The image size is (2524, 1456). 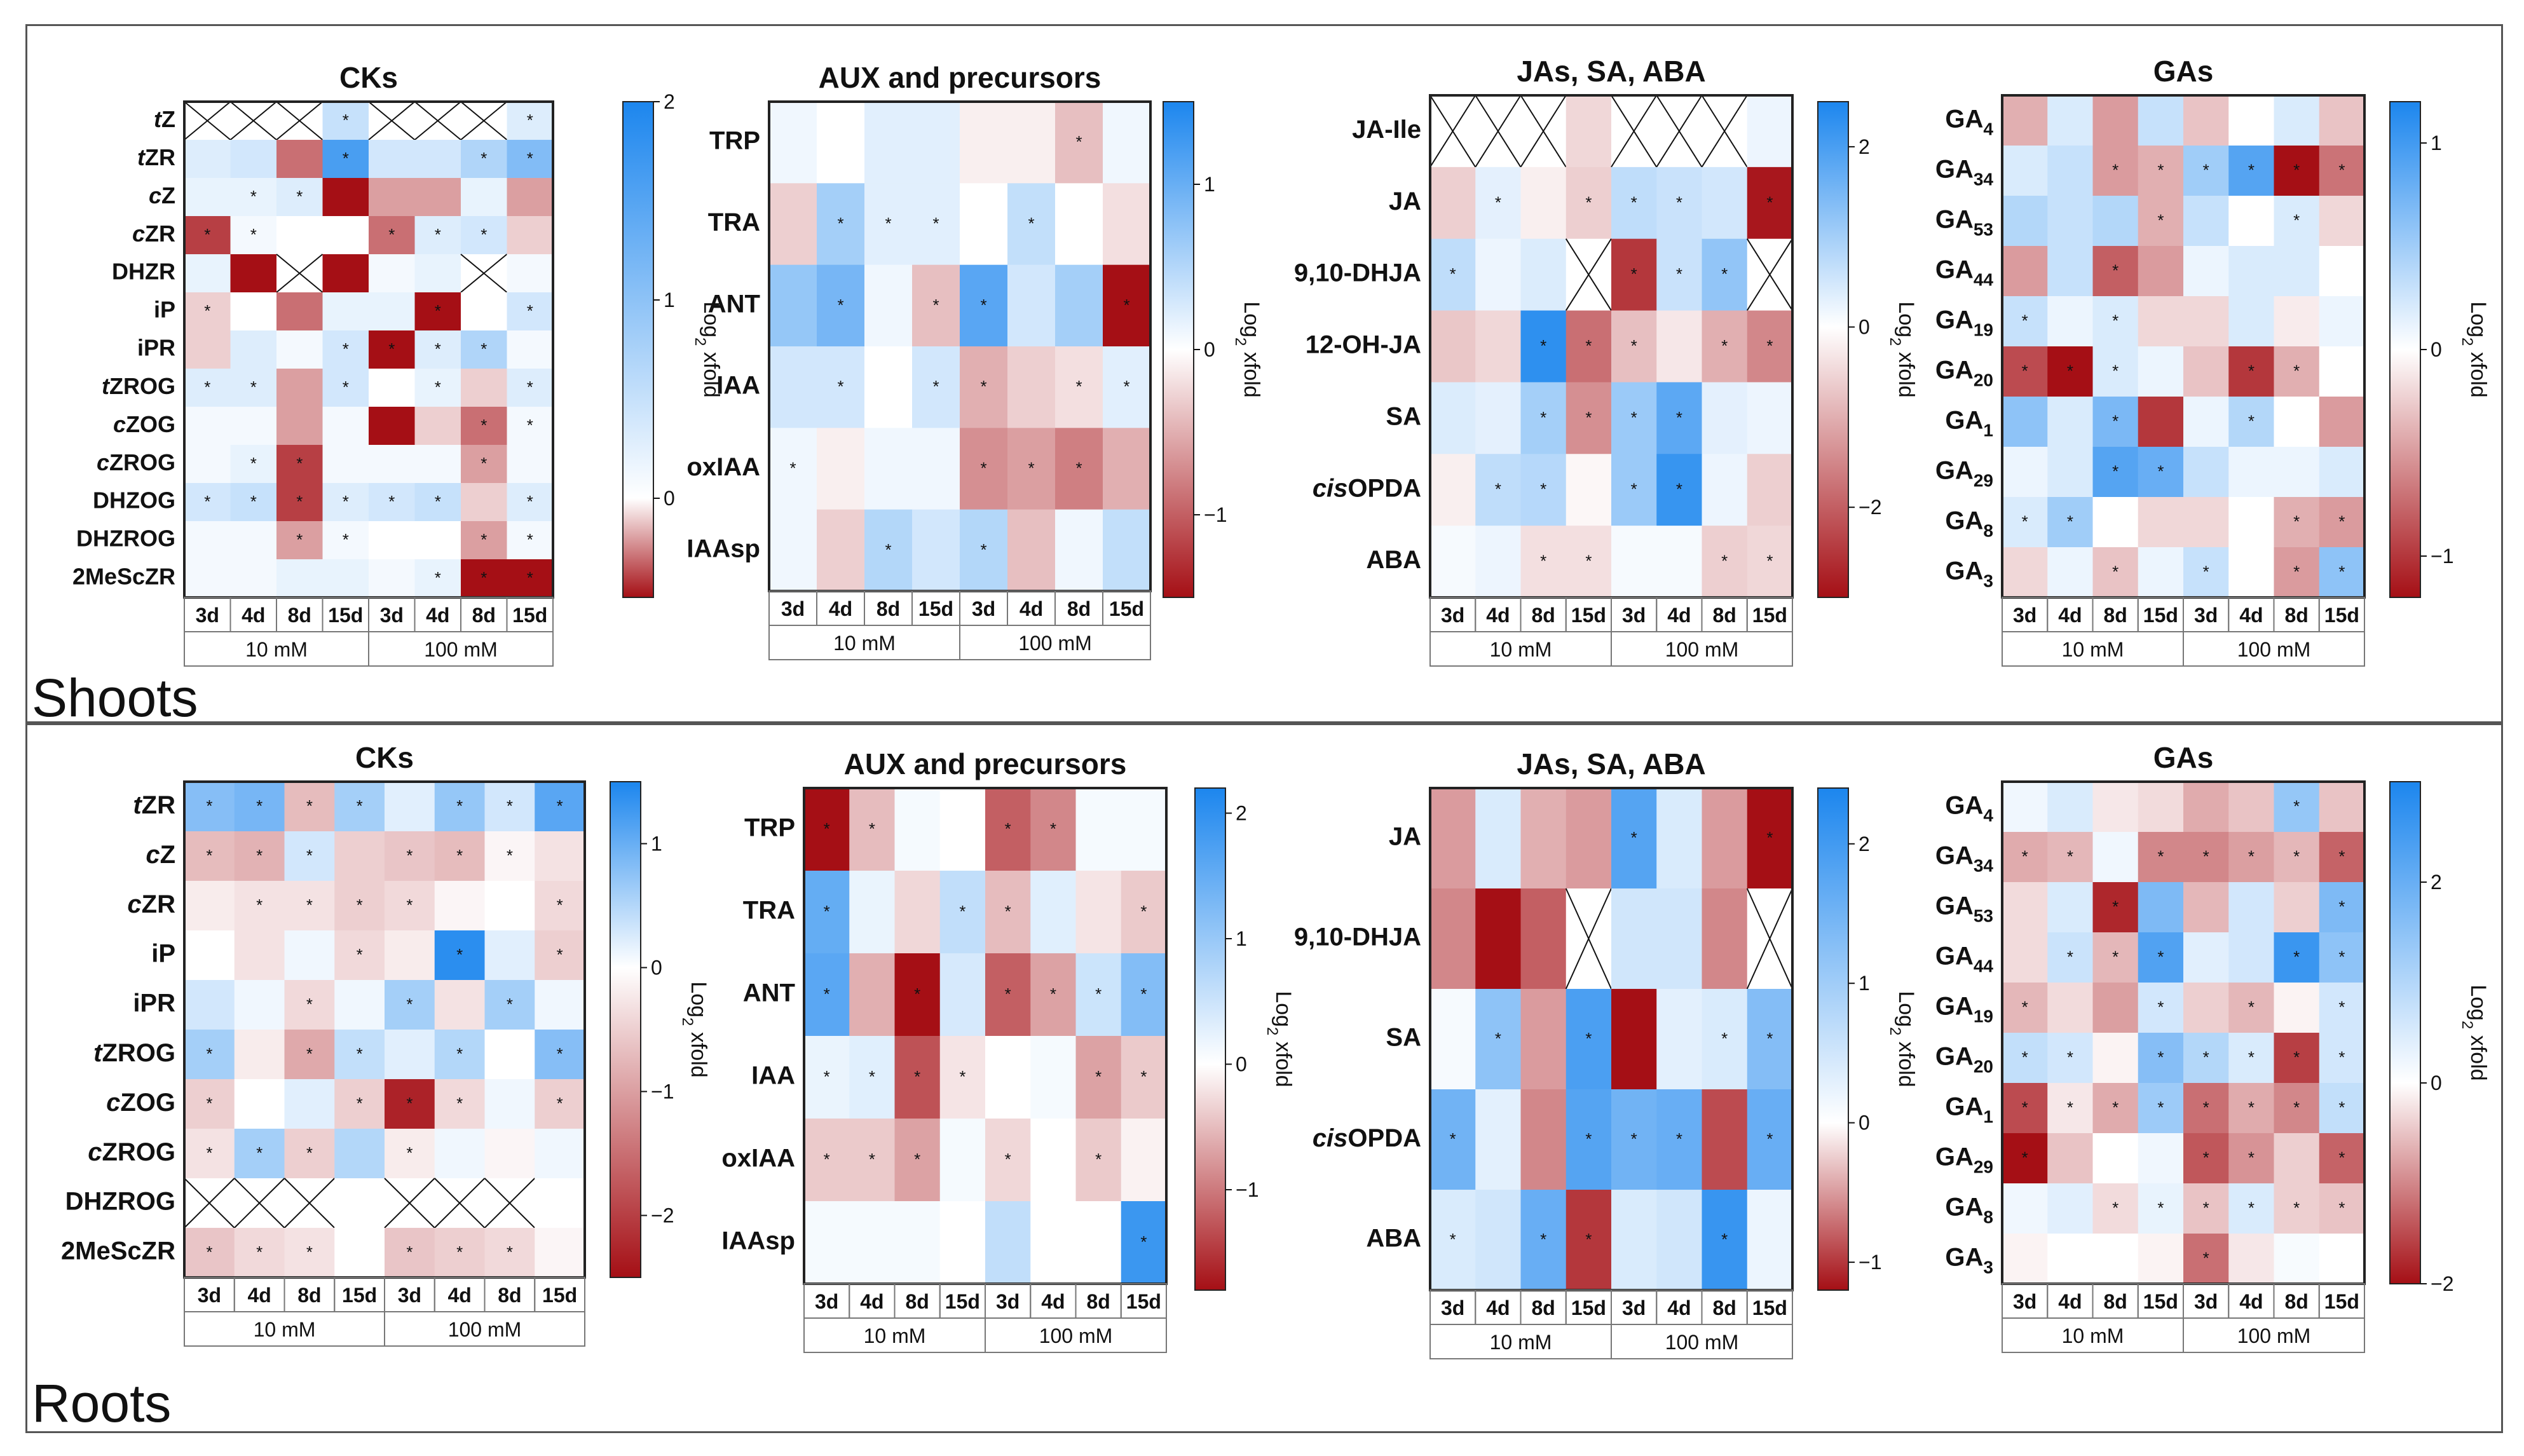 What do you see at coordinates (162, 195) in the screenshot?
I see `row-label: cZ` at bounding box center [162, 195].